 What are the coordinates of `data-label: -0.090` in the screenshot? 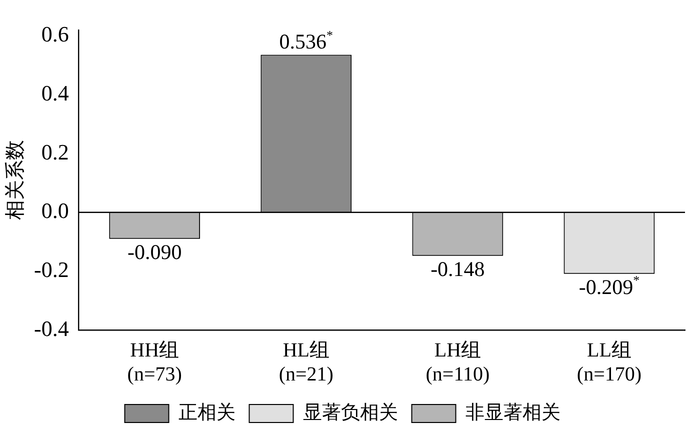 It's located at (154, 252).